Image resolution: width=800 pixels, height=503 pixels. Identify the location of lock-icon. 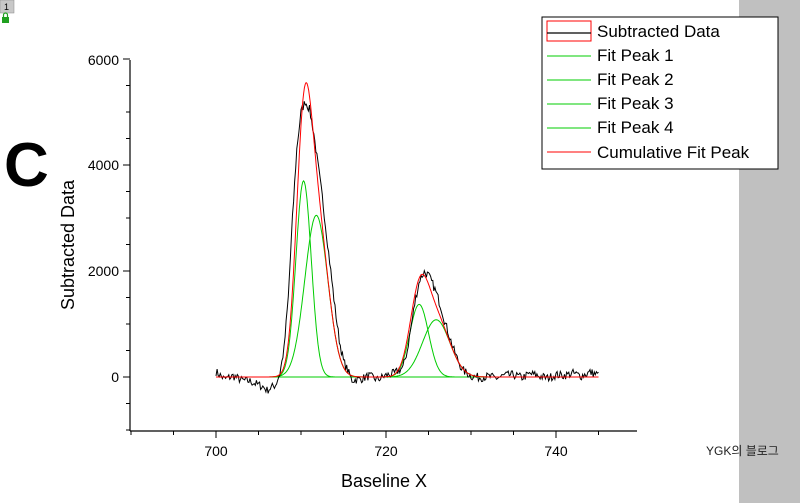
(5, 17).